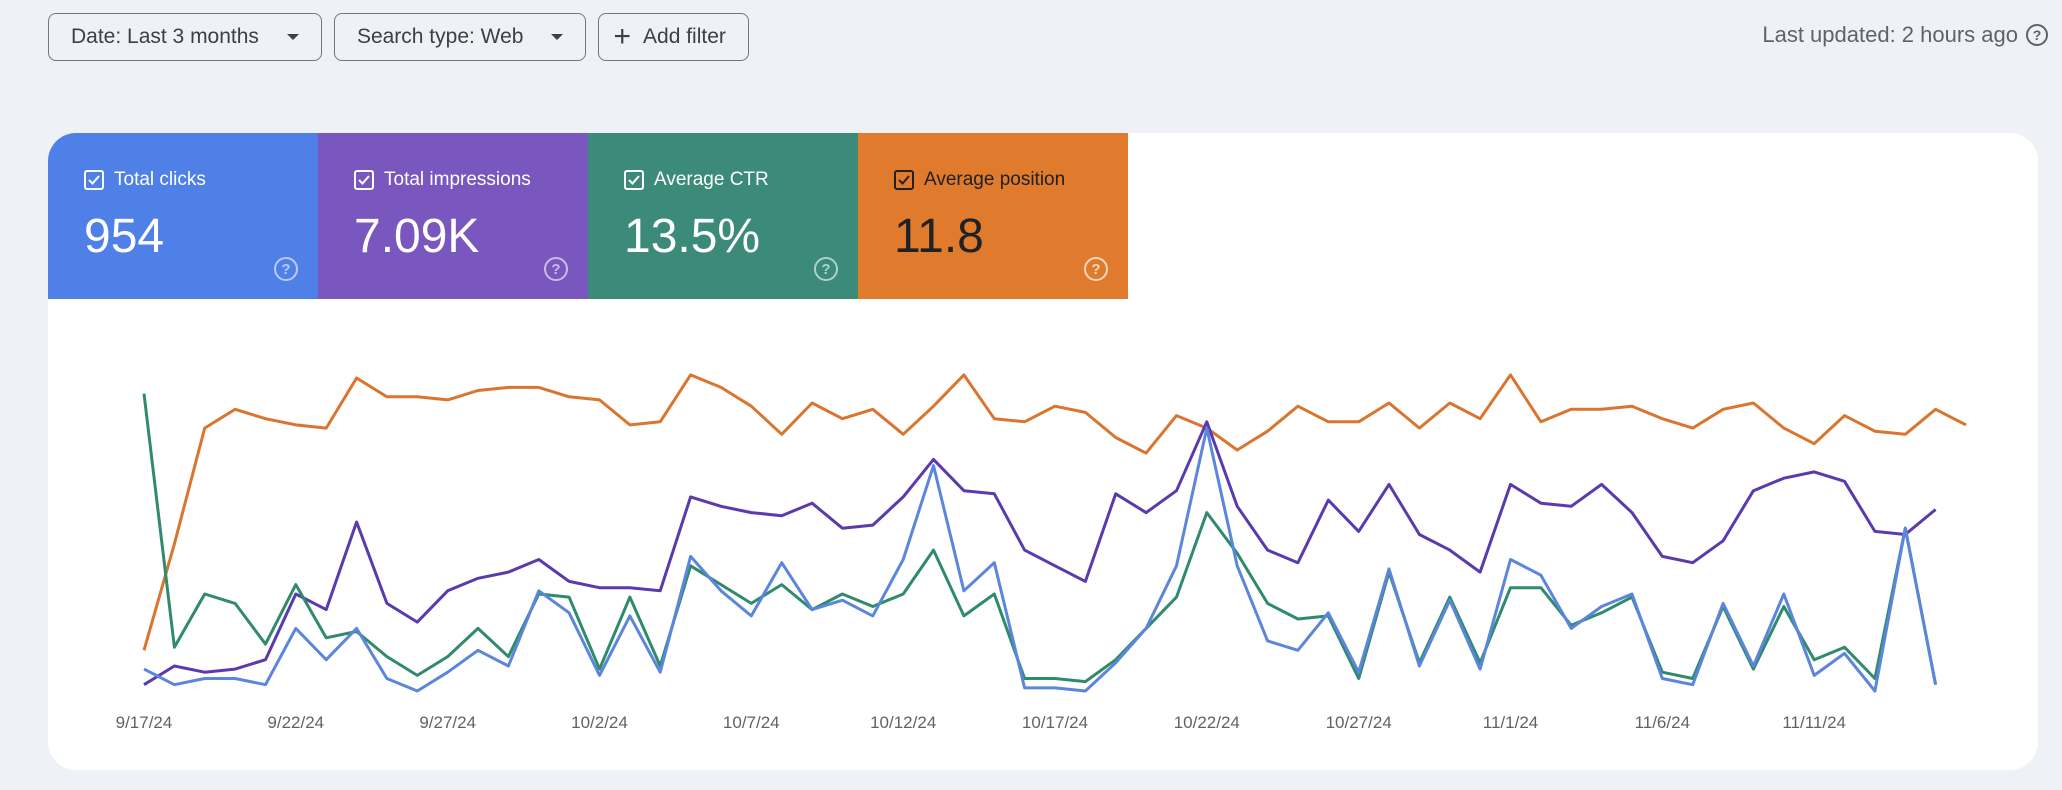  I want to click on metric-value: 7.09K, so click(417, 236).